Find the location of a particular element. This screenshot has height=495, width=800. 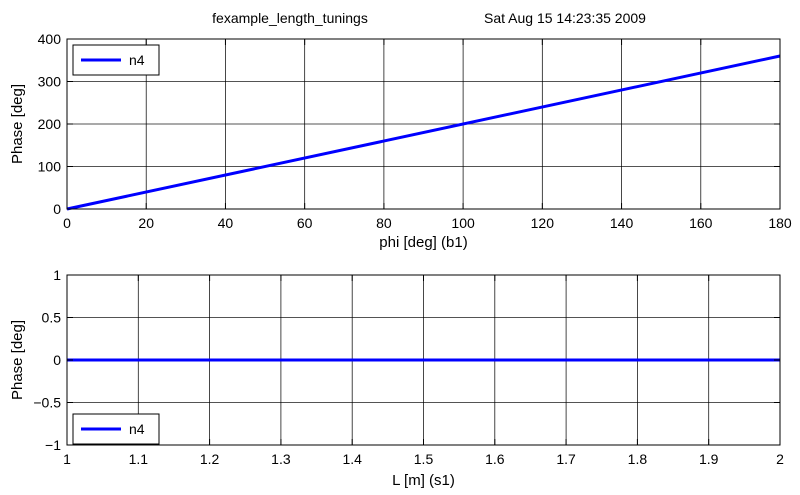

x-tick-label: 20 is located at coordinates (146, 223).